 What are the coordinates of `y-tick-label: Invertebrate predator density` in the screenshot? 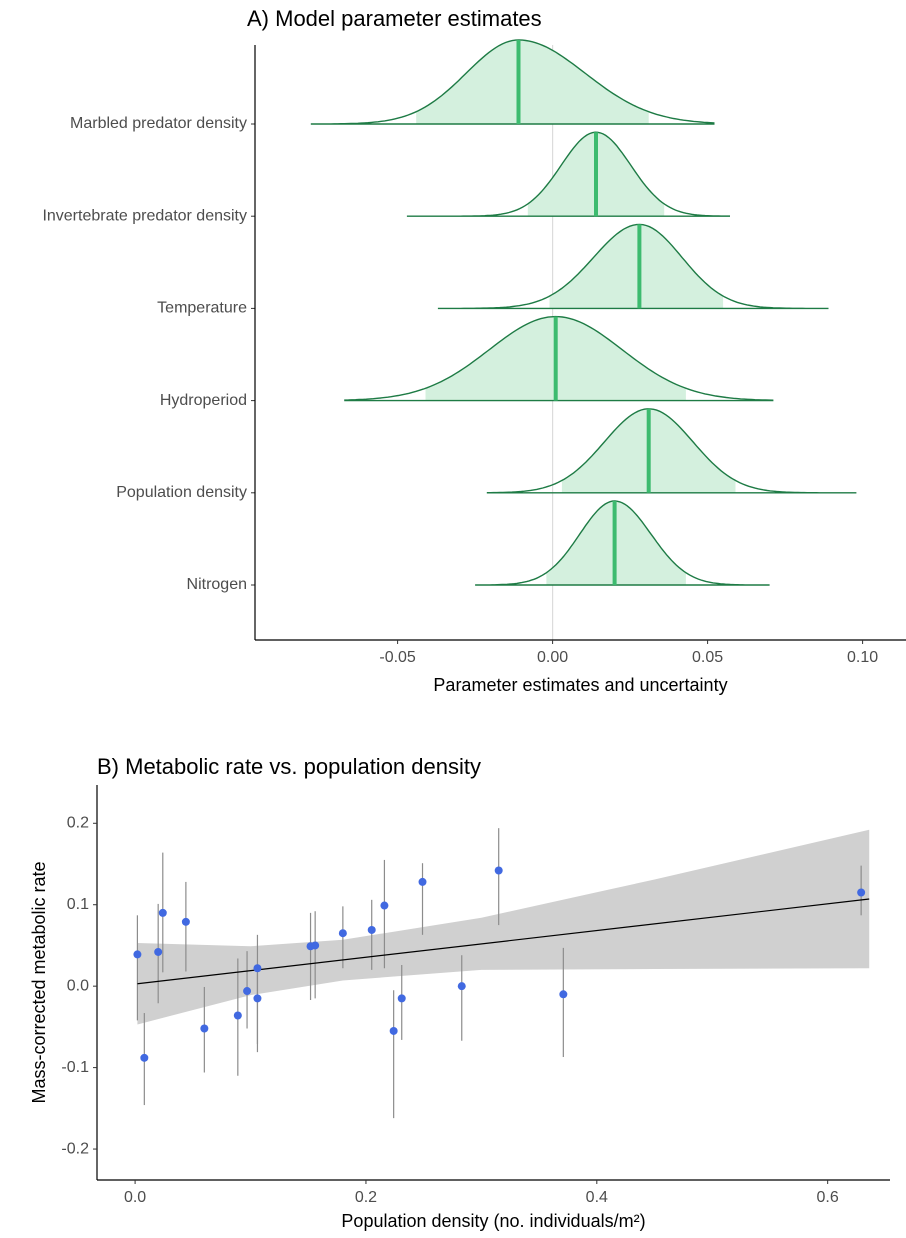 It's located at (144, 215).